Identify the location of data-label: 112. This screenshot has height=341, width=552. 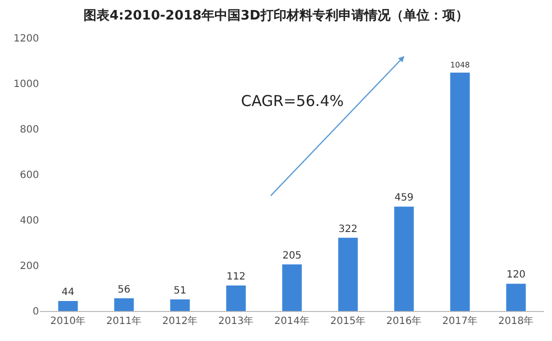
(236, 277).